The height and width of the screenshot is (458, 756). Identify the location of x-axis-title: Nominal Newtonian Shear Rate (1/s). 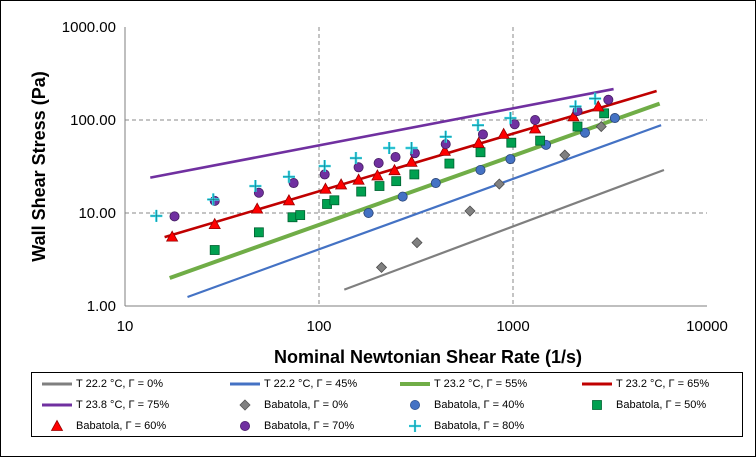
(428, 357).